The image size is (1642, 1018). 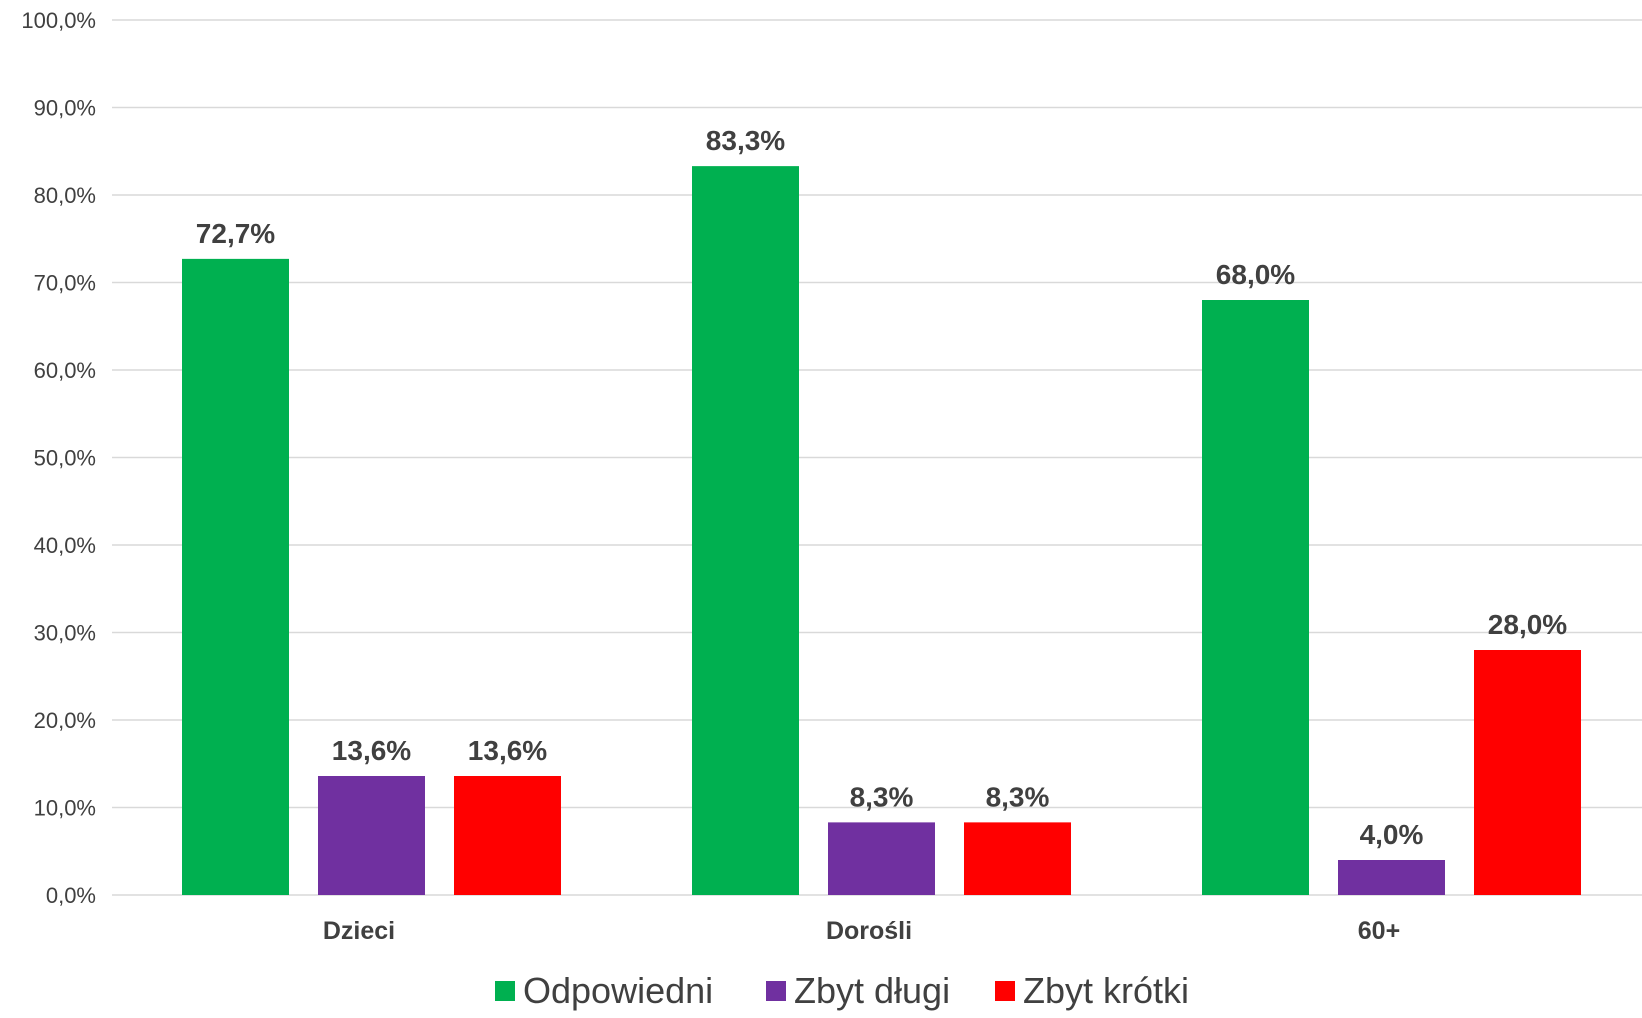 I want to click on data-label: 4,0%, so click(x=1392, y=834).